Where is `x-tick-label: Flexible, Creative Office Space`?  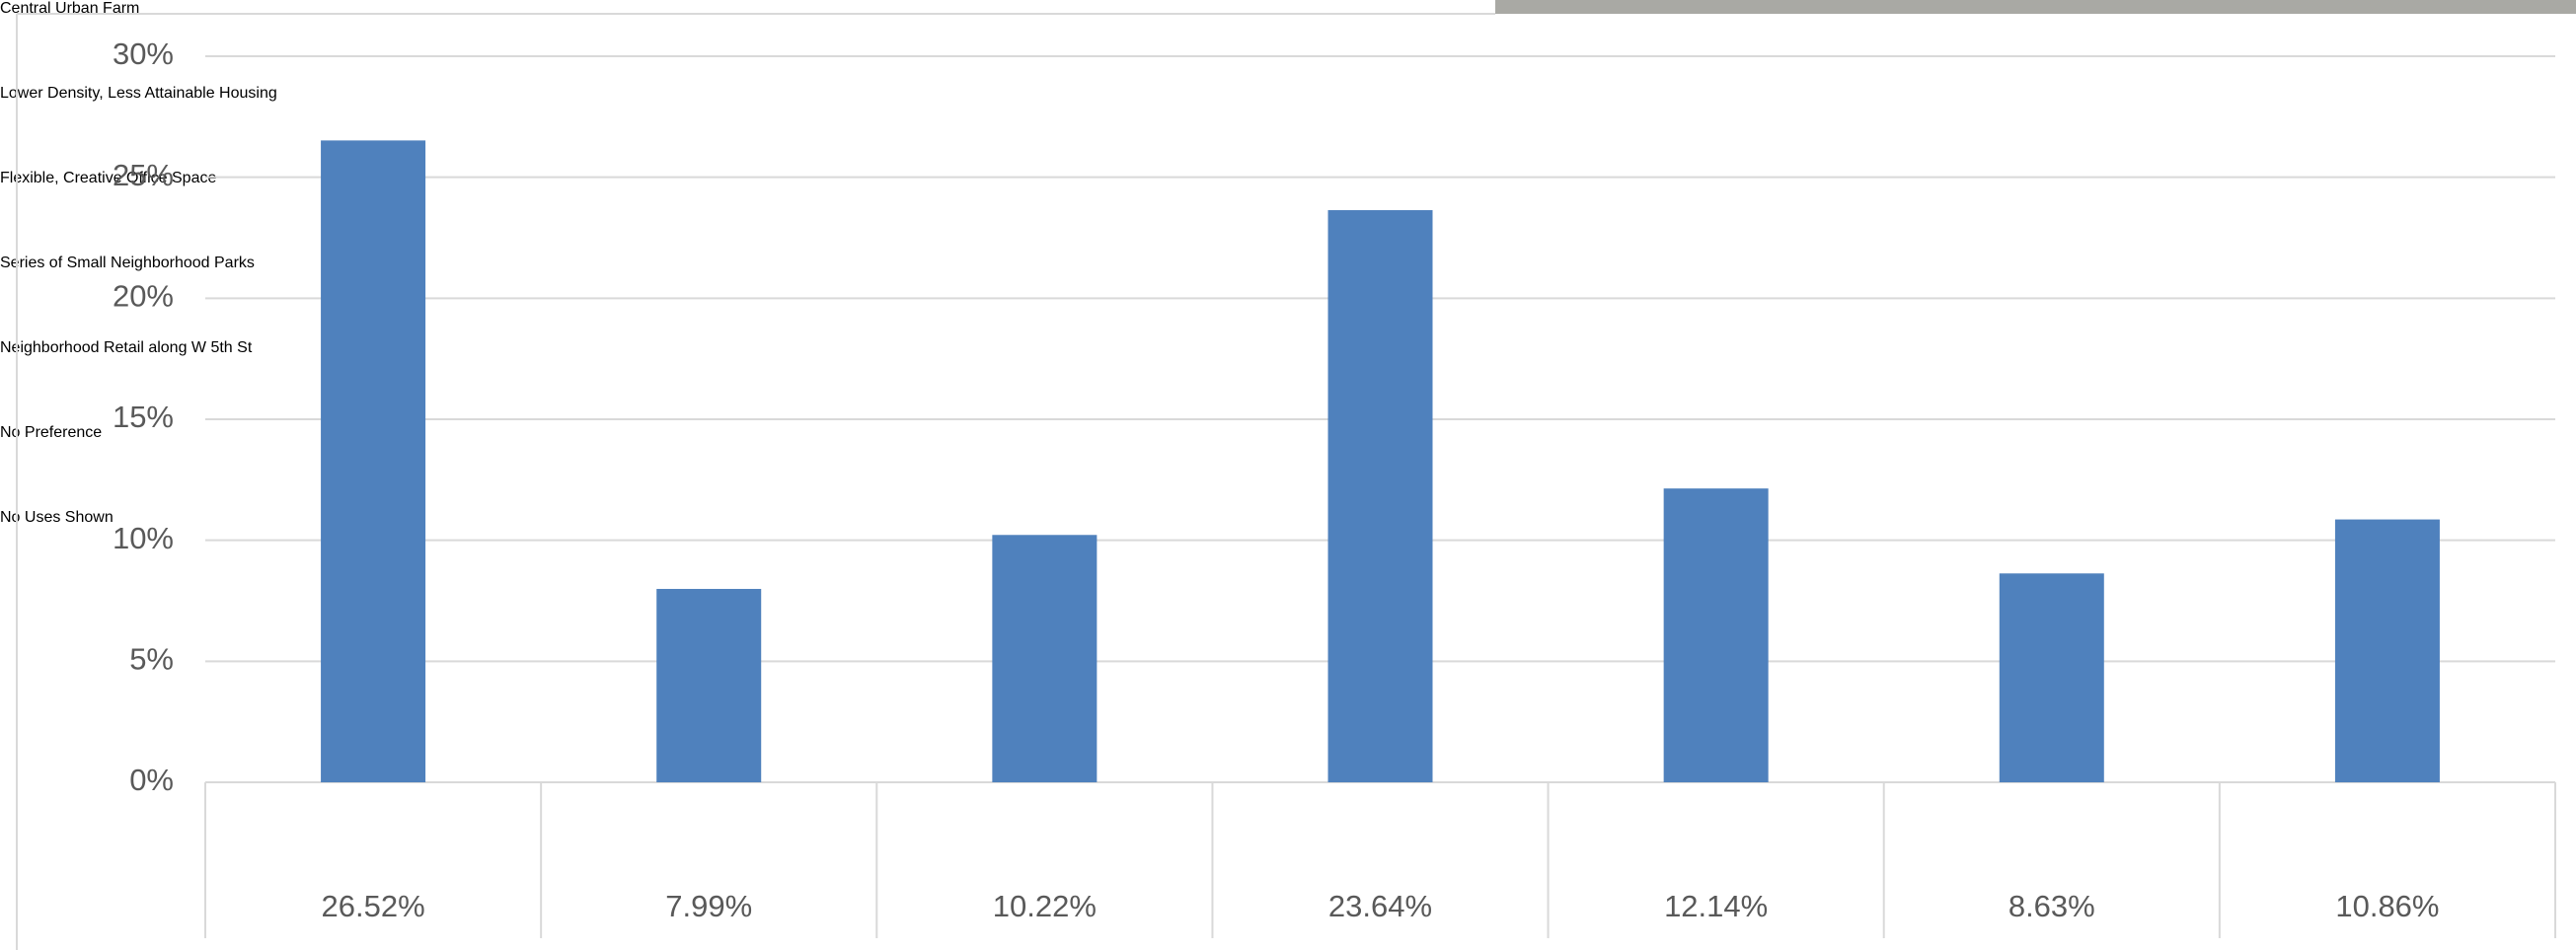 x-tick-label: Flexible, Creative Office Space is located at coordinates (109, 178).